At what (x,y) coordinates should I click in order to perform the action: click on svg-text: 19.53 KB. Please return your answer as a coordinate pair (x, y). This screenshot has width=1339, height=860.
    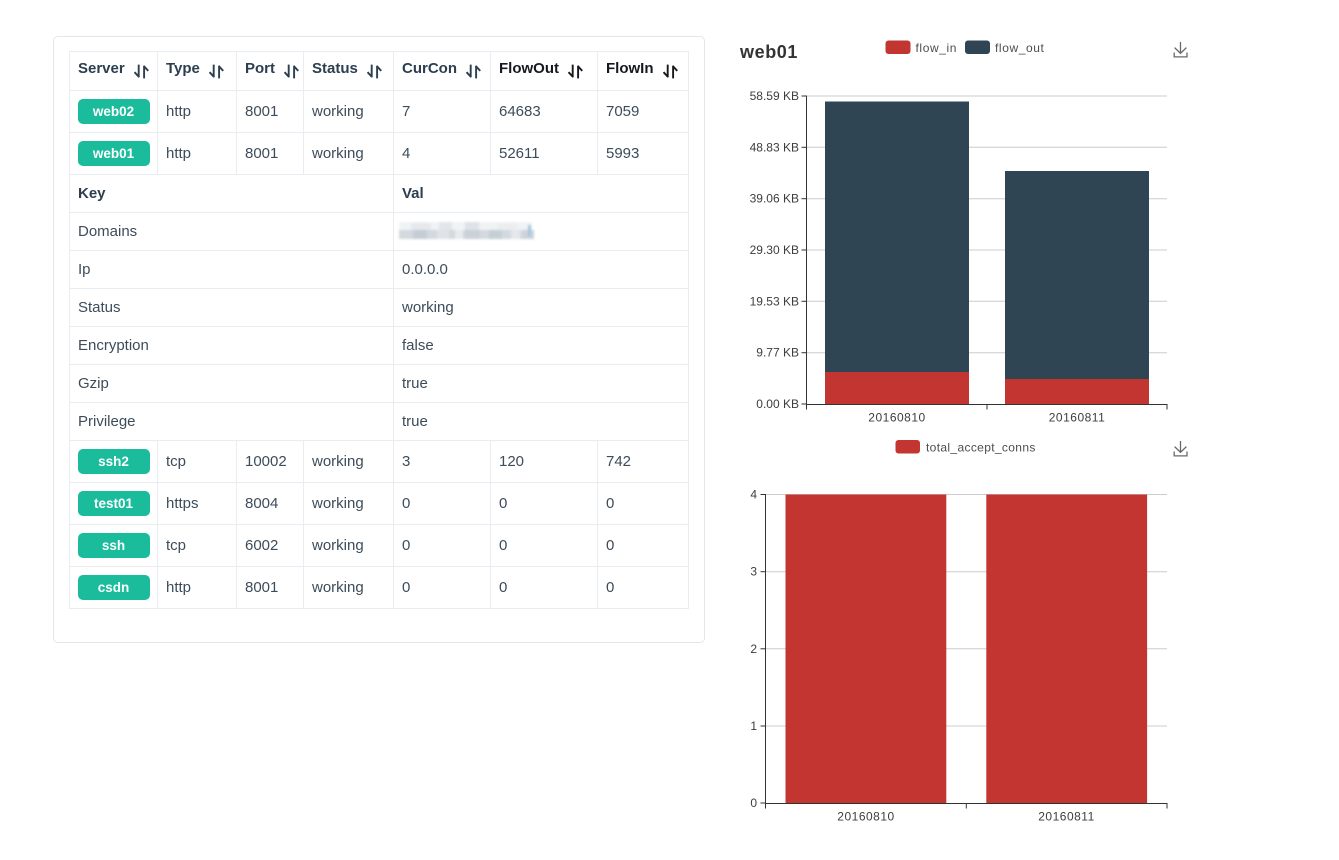
    Looking at the image, I should click on (774, 301).